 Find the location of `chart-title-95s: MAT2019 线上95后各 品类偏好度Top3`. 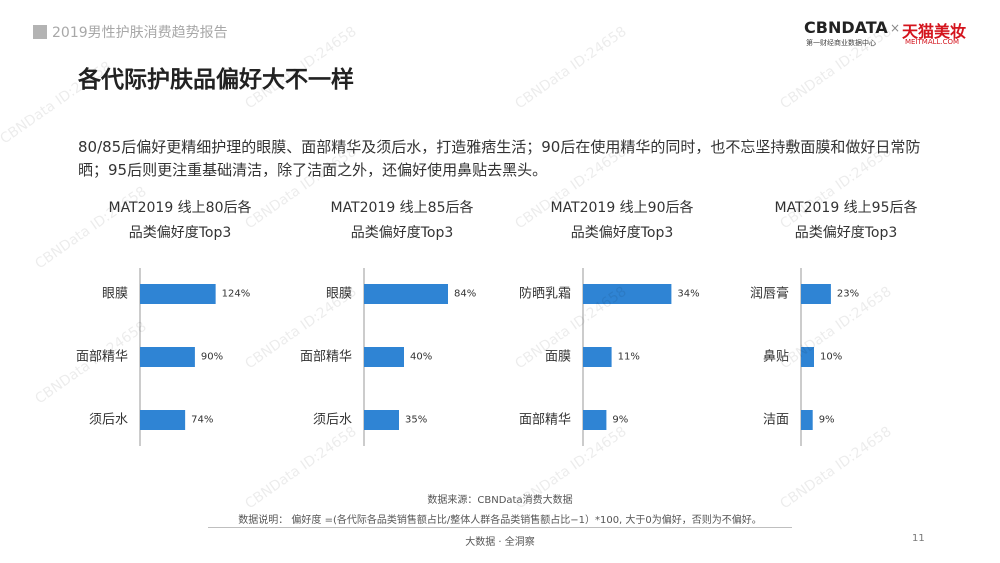

chart-title-95s: MAT2019 线上95后各 品类偏好度Top3 is located at coordinates (846, 221).